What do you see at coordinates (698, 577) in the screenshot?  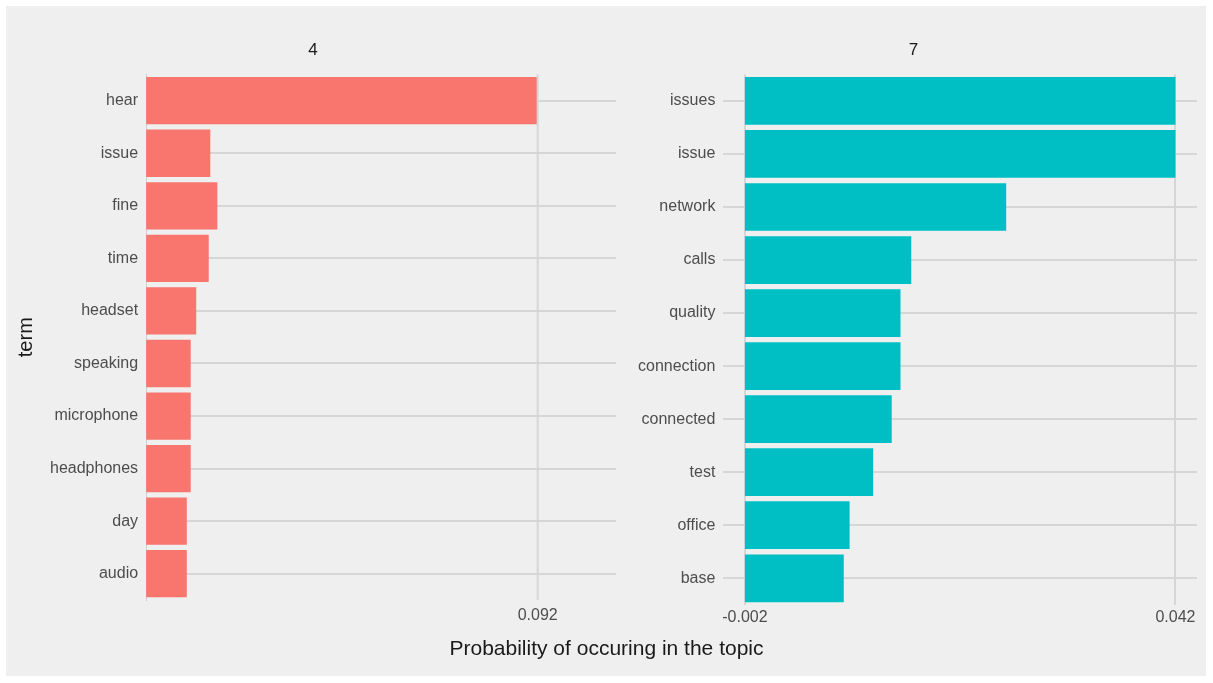 I see `y-tick-label: base` at bounding box center [698, 577].